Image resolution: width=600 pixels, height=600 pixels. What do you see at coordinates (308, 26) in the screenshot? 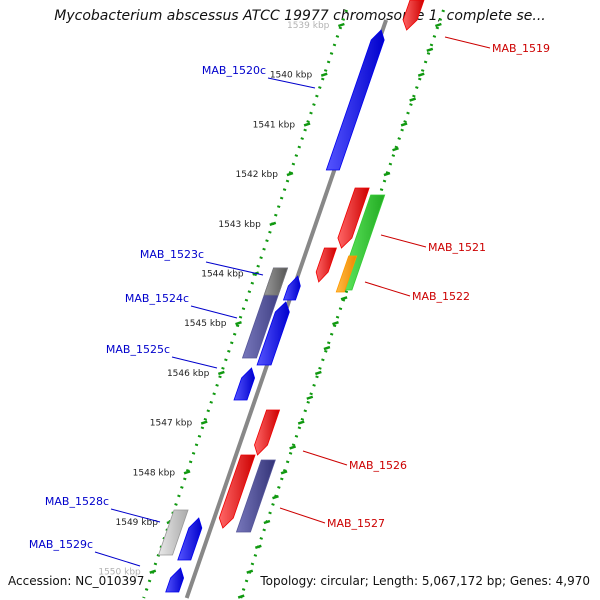
I see `scale-tick-label: 1539 kbp` at bounding box center [308, 26].